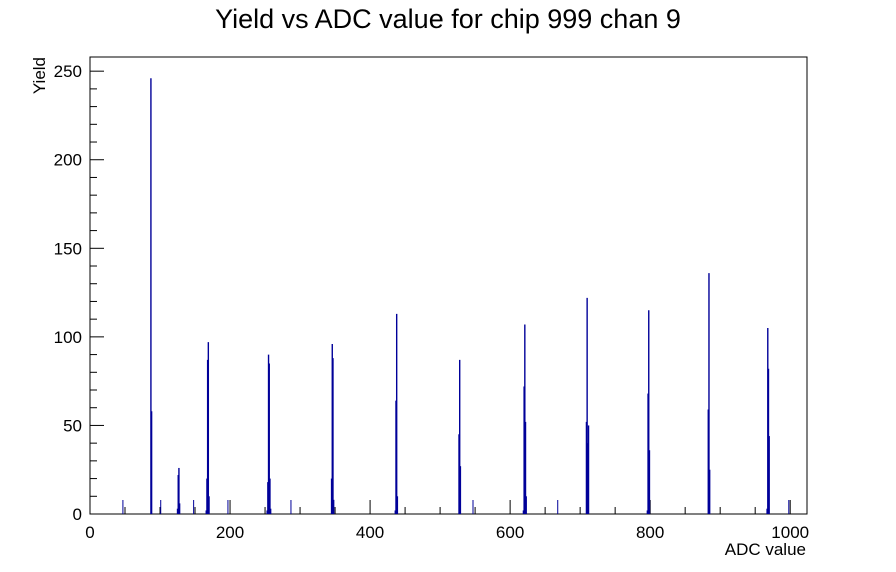 This screenshot has height=572, width=896. Describe the element at coordinates (68, 337) in the screenshot. I see `y-tick-label: 100` at that location.